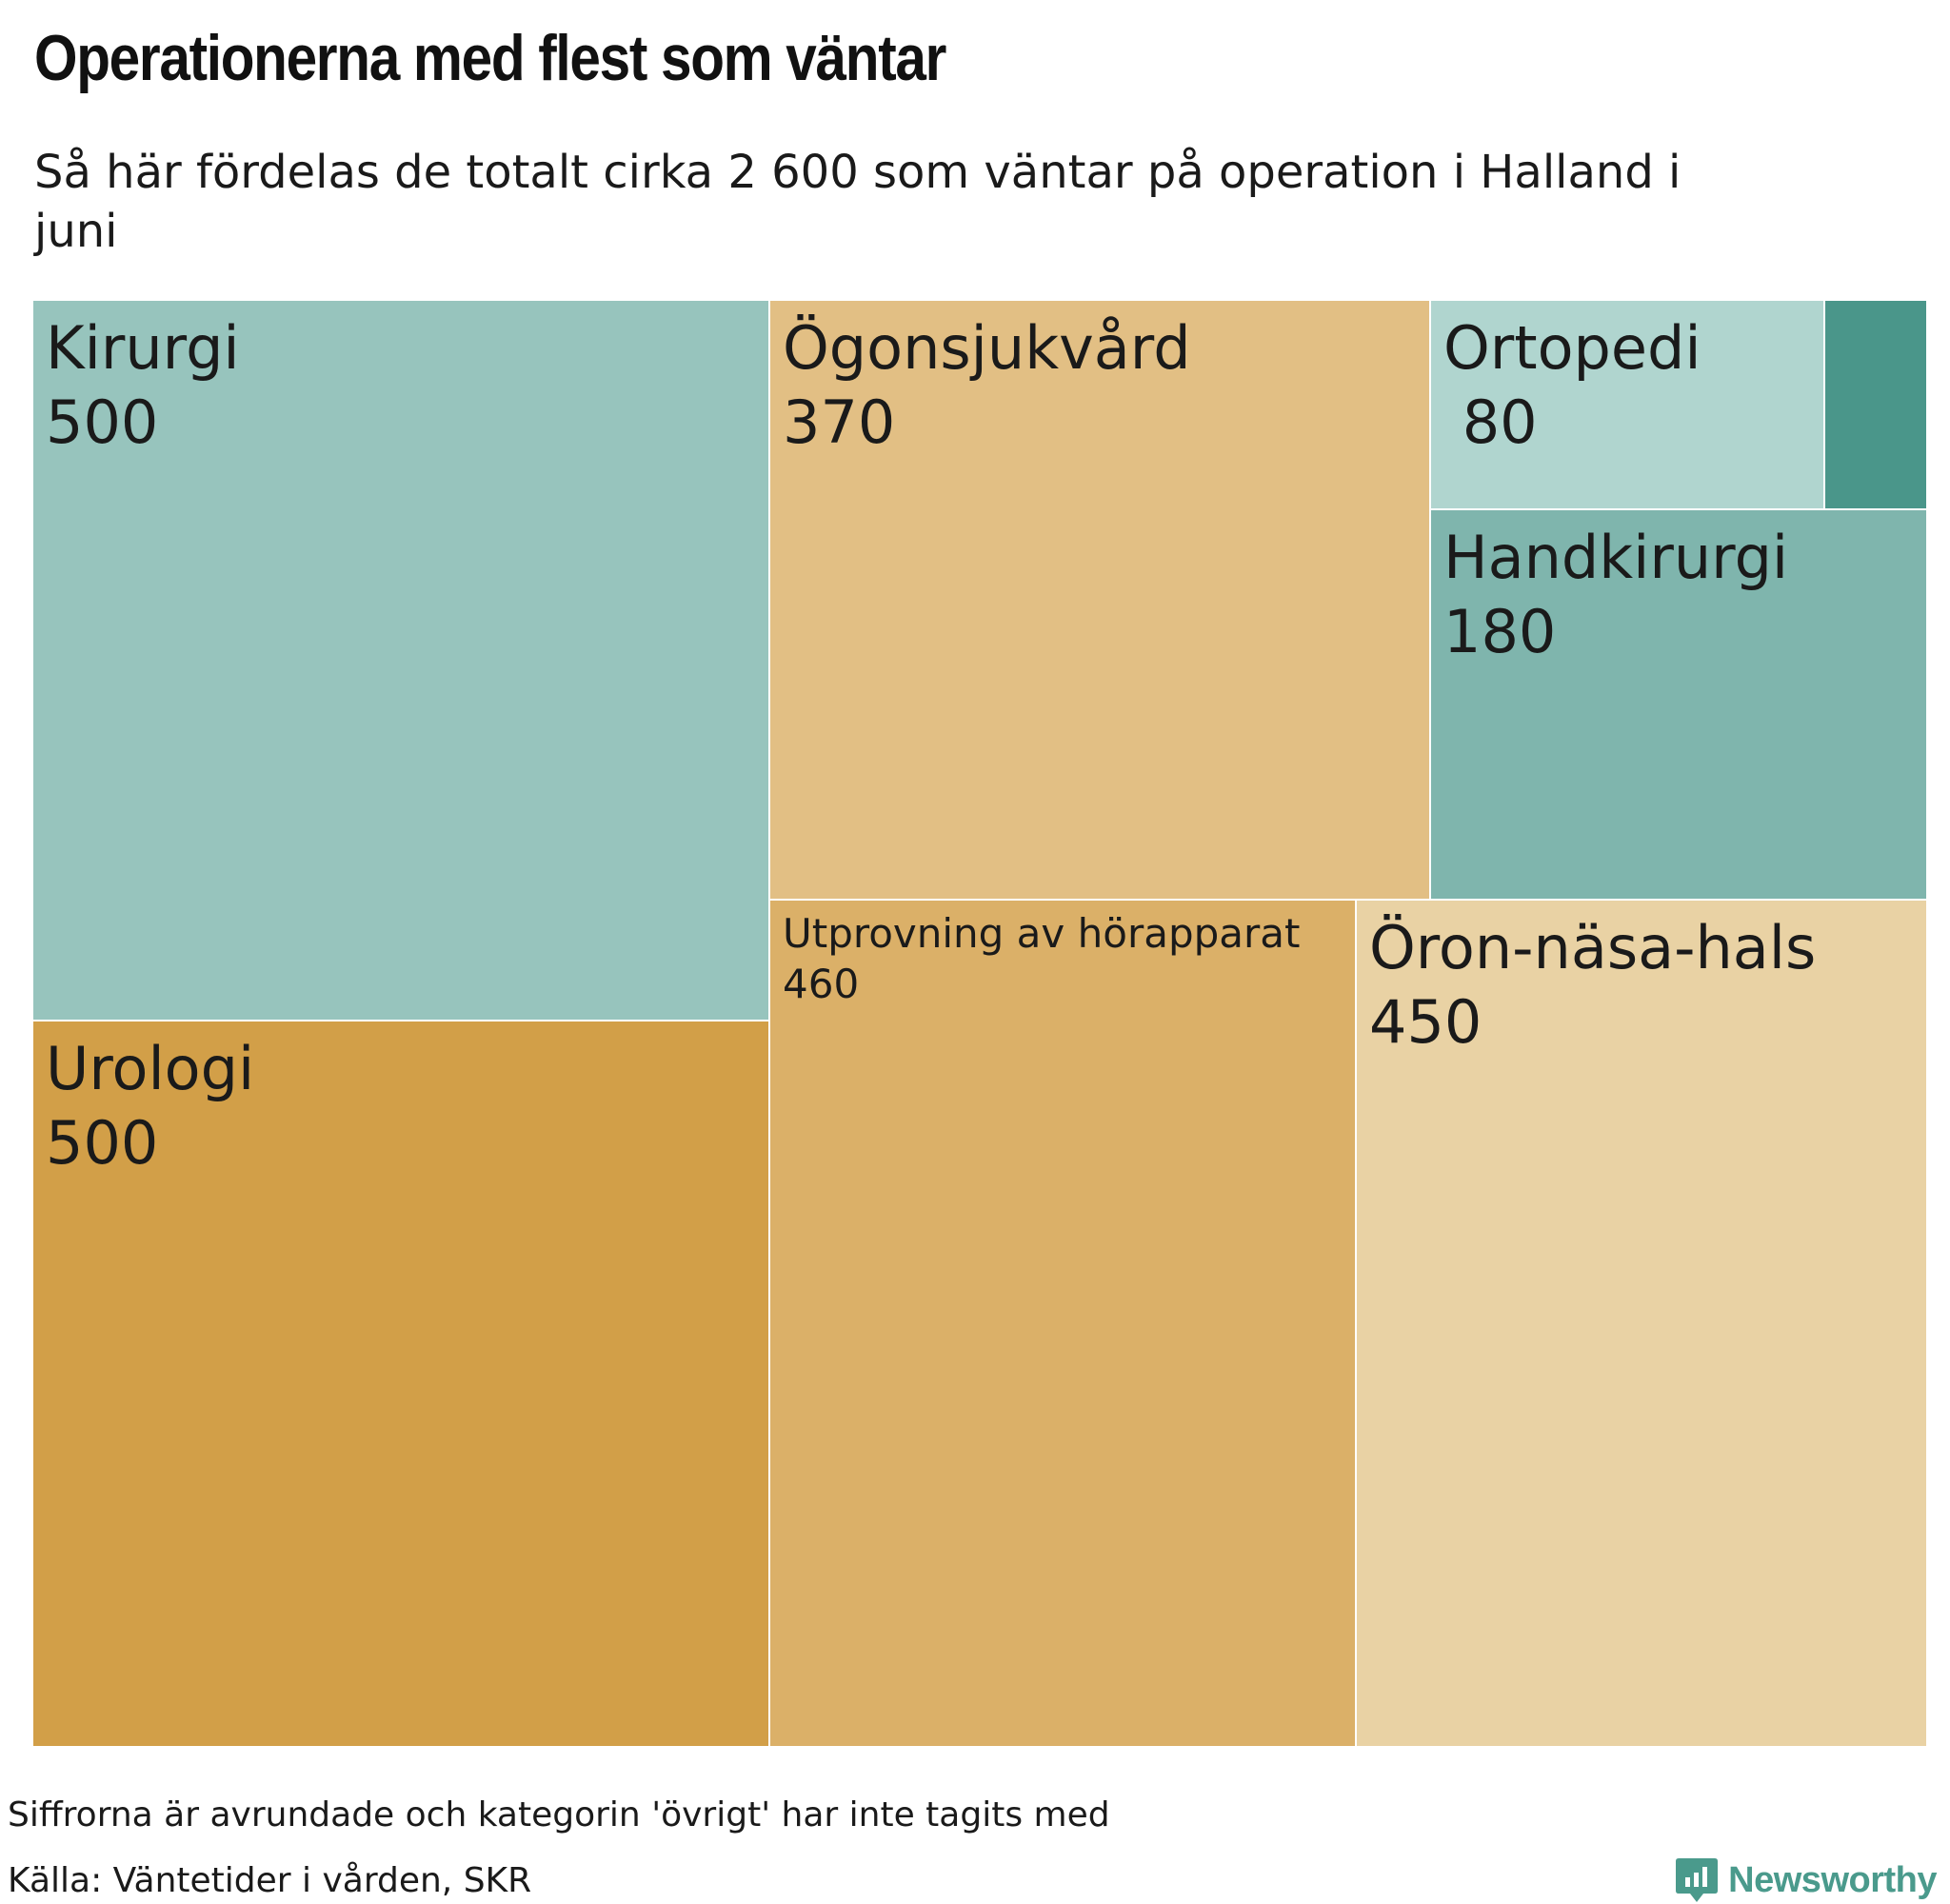 Image resolution: width=1950 pixels, height=1904 pixels. Describe the element at coordinates (839, 422) in the screenshot. I see `tile-value-ogonsjukvard: 370` at that location.